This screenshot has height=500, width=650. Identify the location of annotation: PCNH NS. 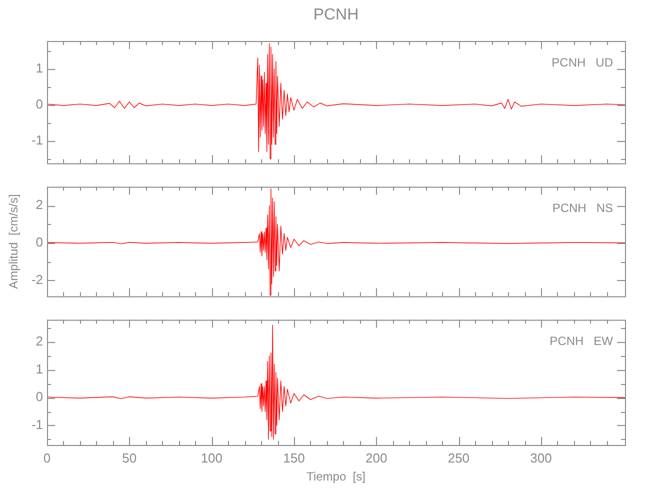
(582, 208).